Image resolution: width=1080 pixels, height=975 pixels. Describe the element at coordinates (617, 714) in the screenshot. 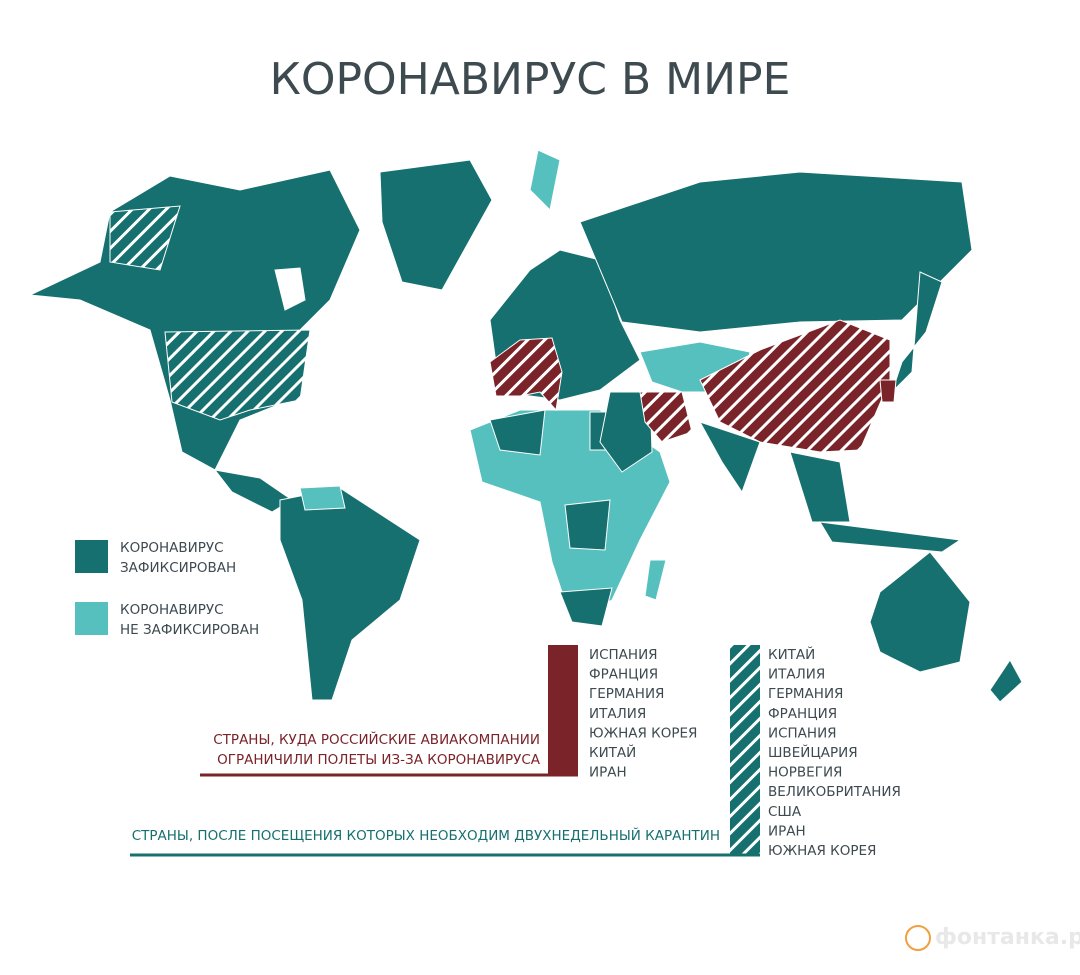

I see `flight-country: ИТАЛИЯ` at that location.